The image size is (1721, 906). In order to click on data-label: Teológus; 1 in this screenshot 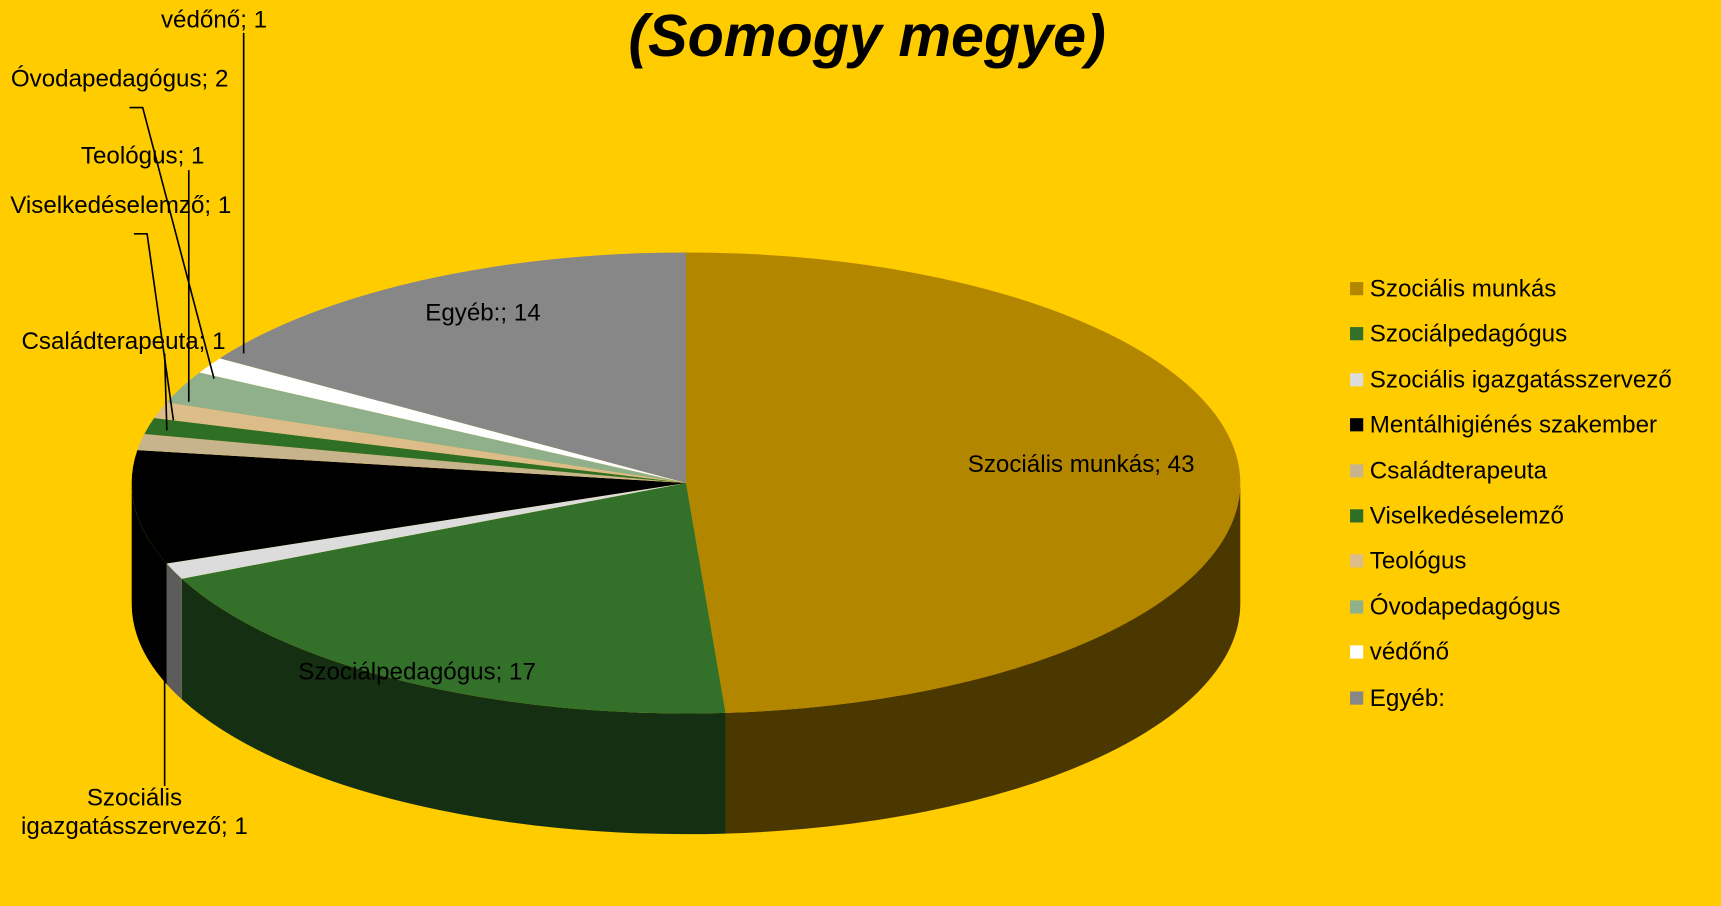, I will do `click(142, 155)`.